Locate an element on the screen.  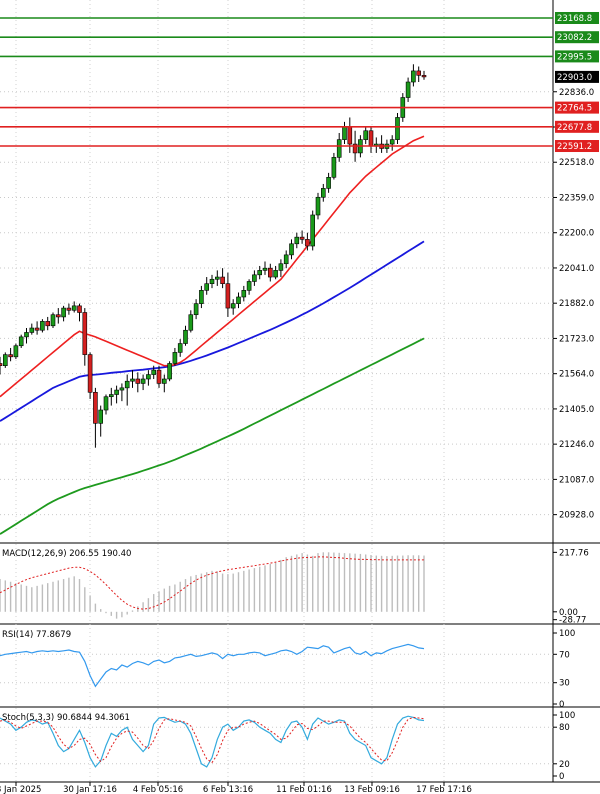
stoch-y-tick-label: 80 is located at coordinates (564, 728).